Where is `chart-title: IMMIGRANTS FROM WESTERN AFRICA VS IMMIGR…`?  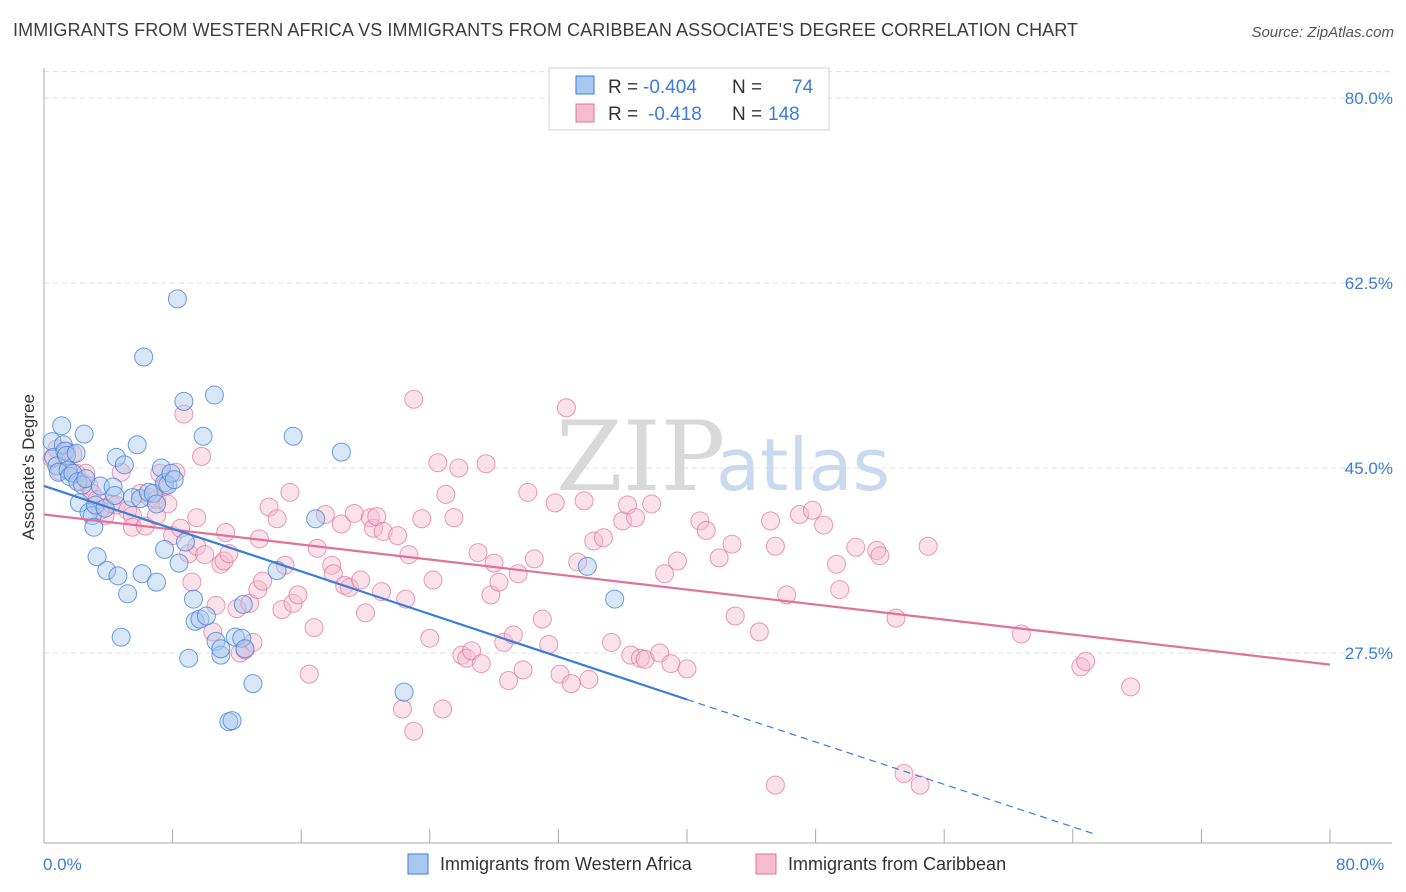
chart-title: IMMIGRANTS FROM WESTERN AFRICA VS IMMIGR… is located at coordinates (546, 30).